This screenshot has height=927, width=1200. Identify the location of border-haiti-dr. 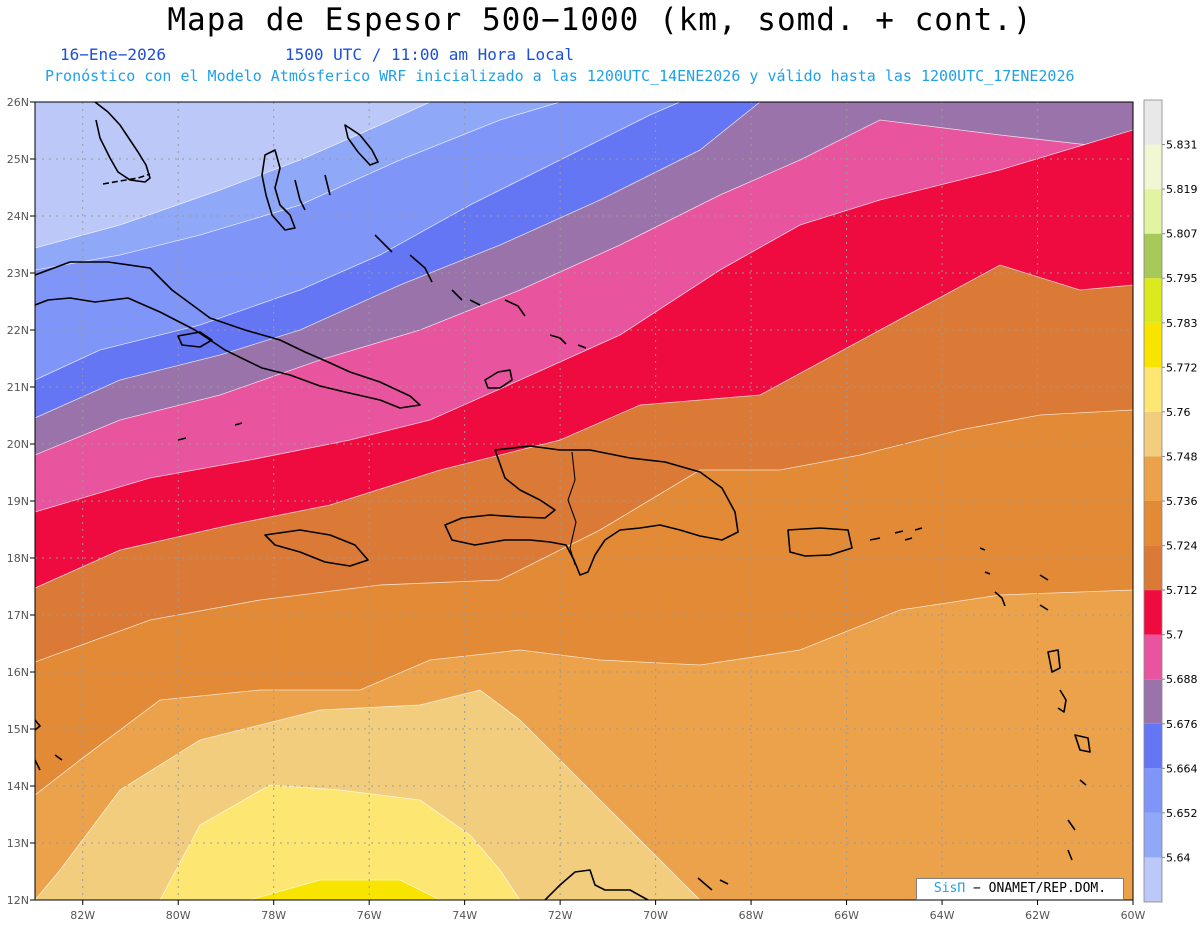
(572, 508).